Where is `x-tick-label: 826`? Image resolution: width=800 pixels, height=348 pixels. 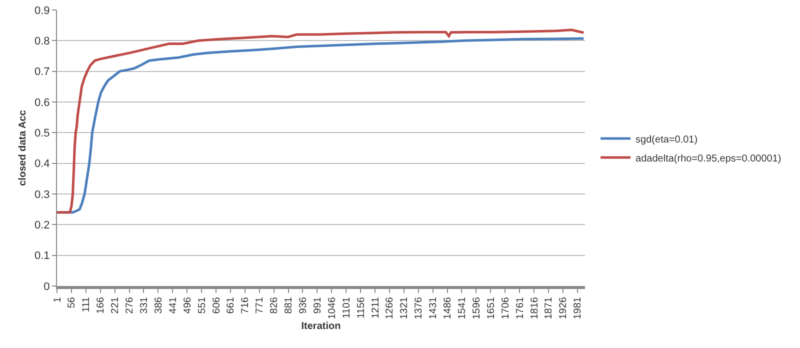
x-tick-label: 826 is located at coordinates (274, 305).